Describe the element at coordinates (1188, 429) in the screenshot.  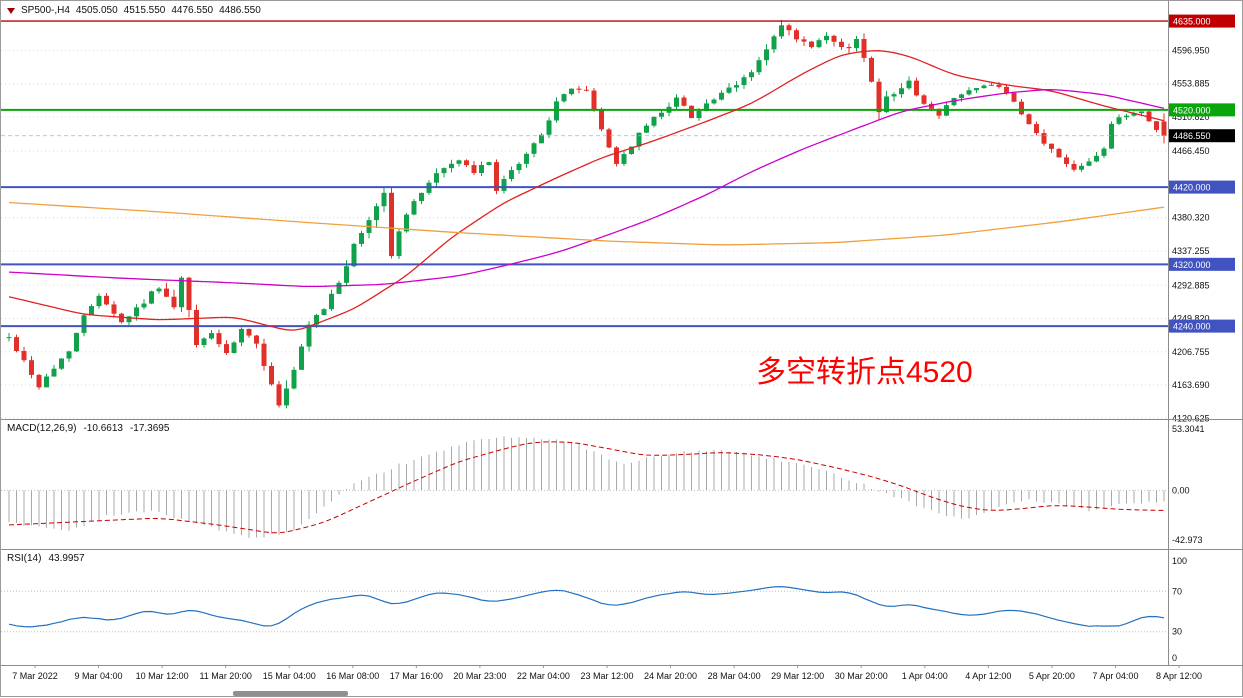
I see `macd-axis-label: 53.3041` at that location.